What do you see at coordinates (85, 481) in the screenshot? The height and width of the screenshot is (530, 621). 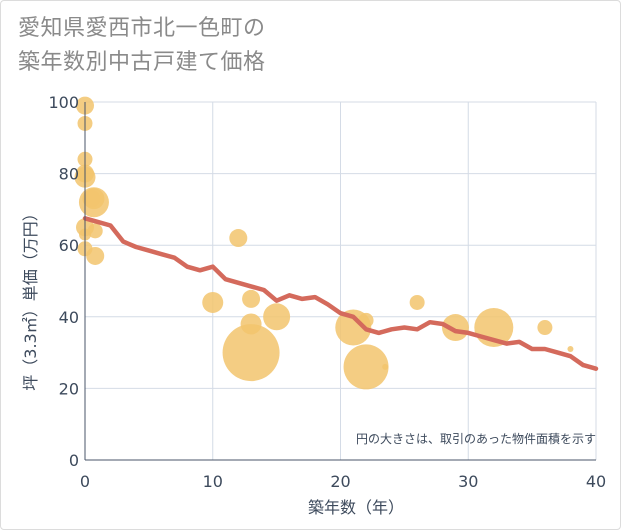 I see `x-tick-label: 0` at bounding box center [85, 481].